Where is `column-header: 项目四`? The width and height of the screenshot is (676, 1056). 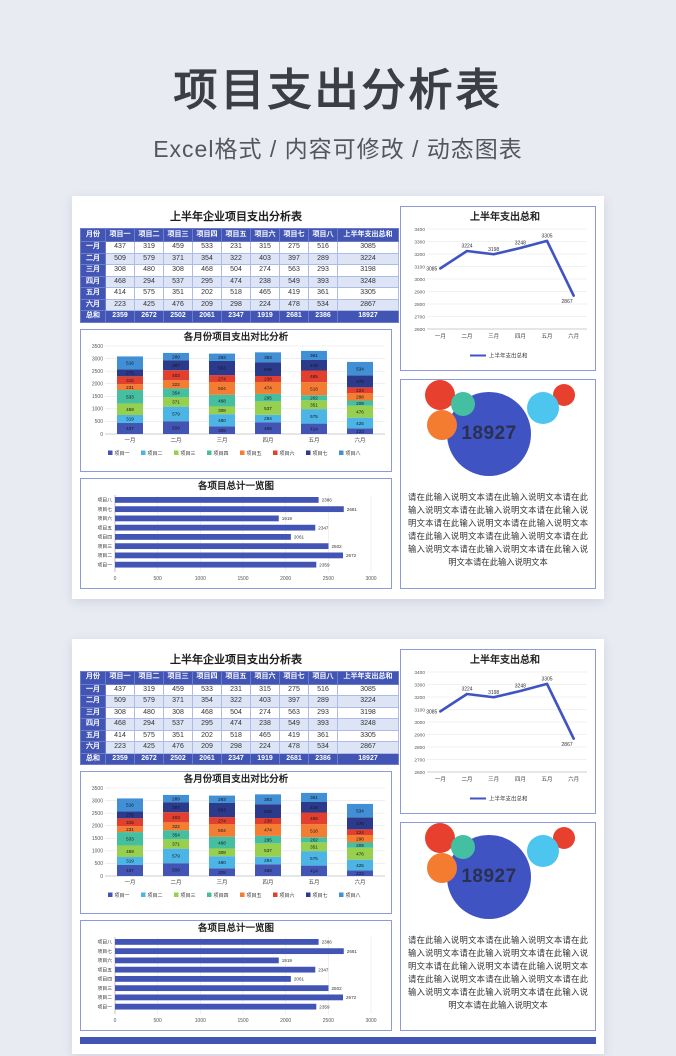
column-header: 项目四 is located at coordinates (207, 235).